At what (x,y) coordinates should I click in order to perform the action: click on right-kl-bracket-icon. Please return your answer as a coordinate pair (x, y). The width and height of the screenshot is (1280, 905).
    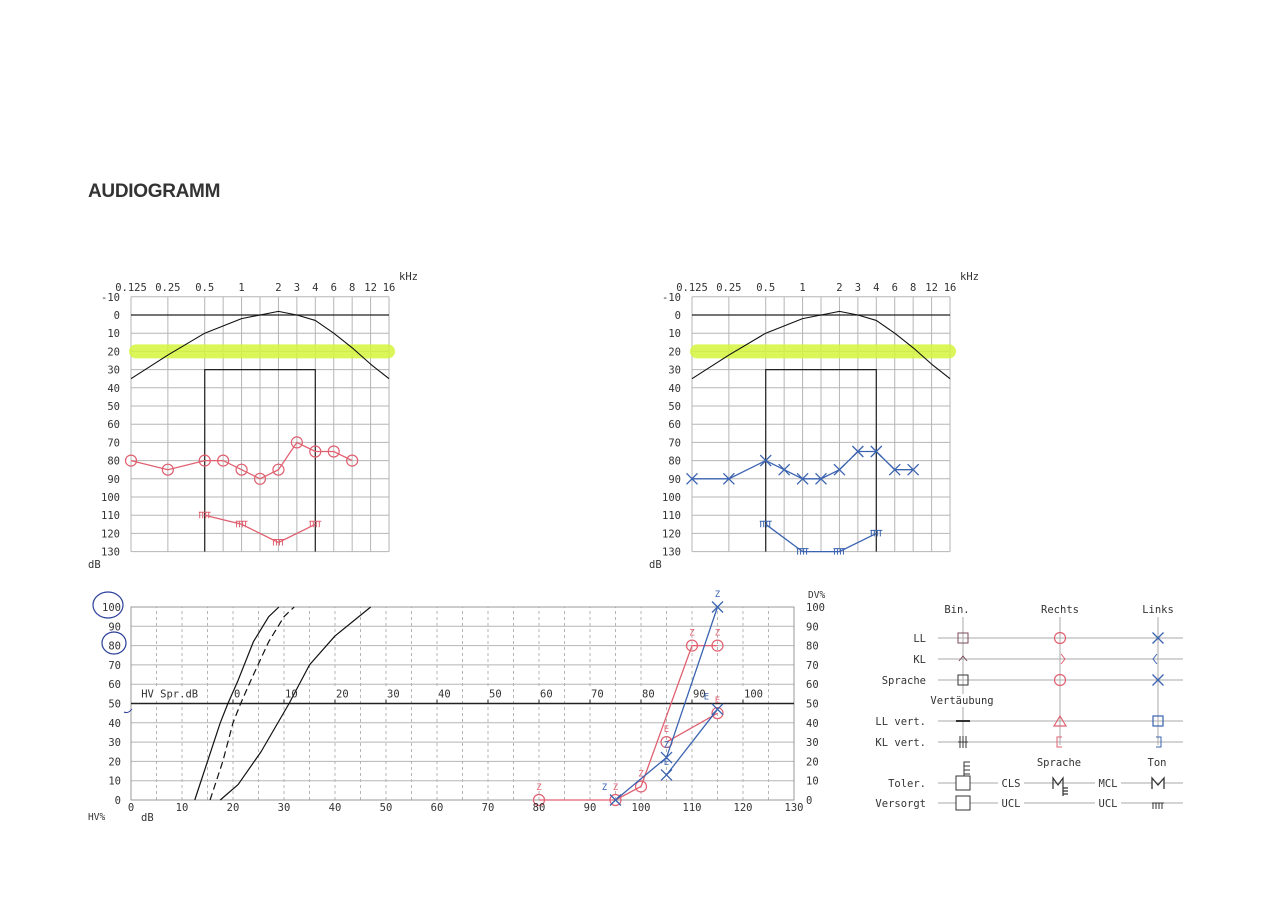
    Looking at the image, I should click on (1063, 659).